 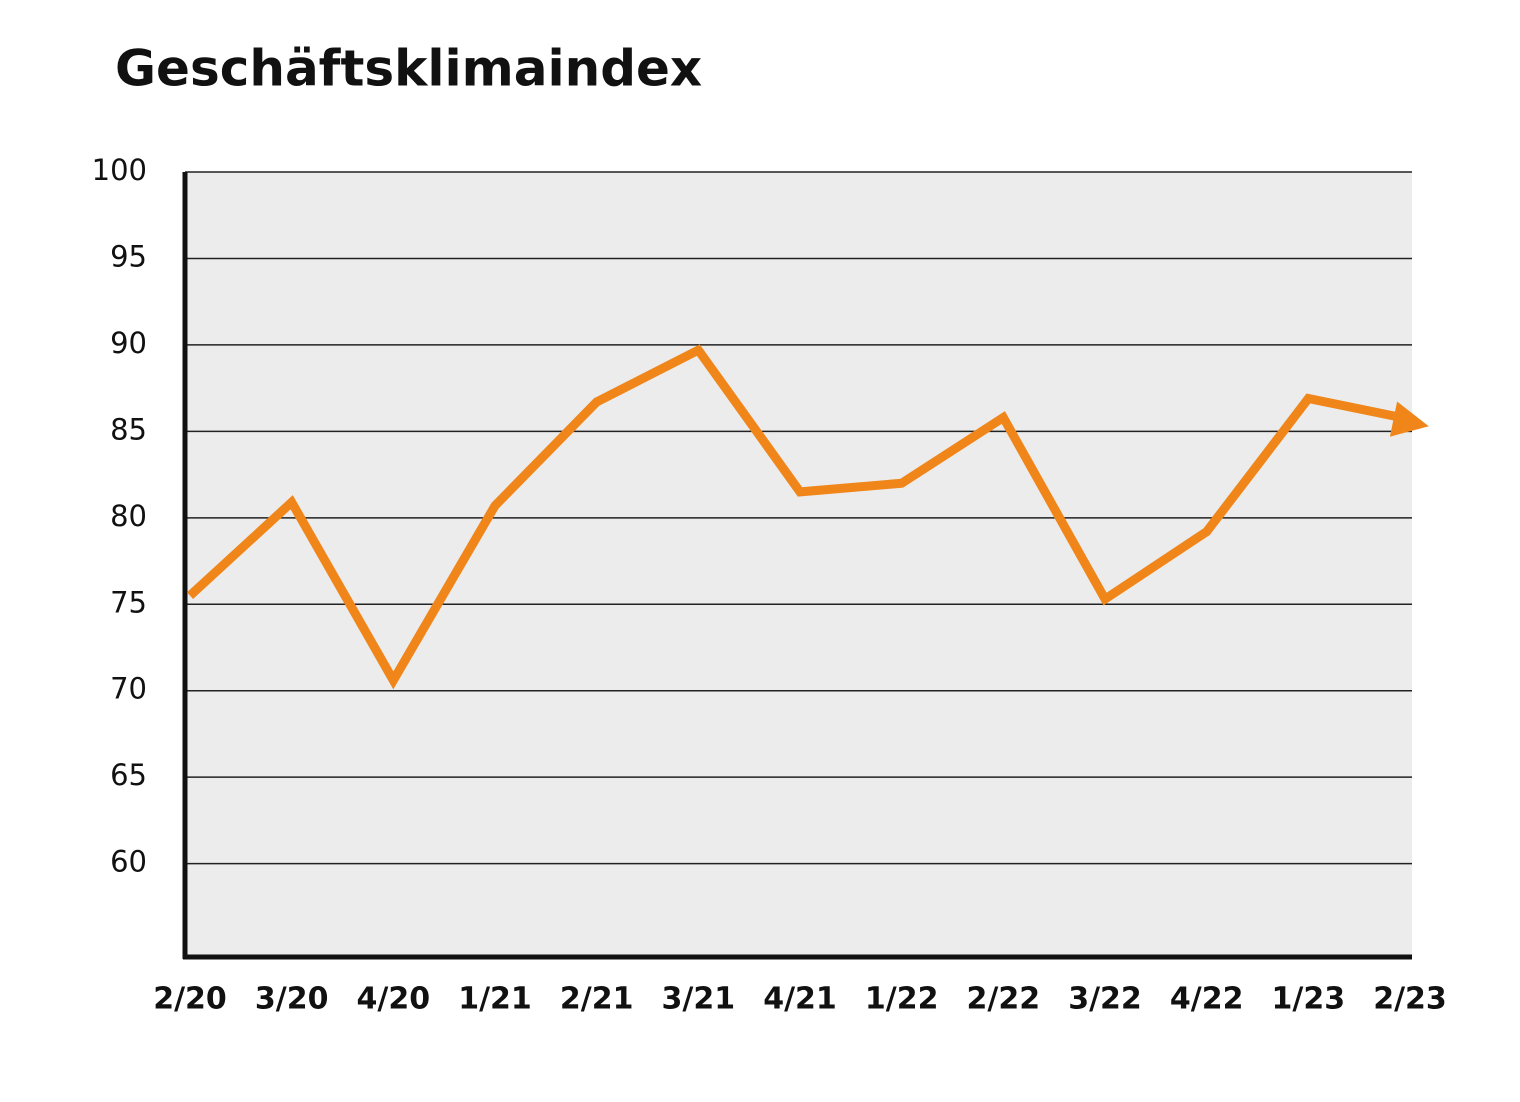 I want to click on x-tick-label: 3/20, so click(x=292, y=999).